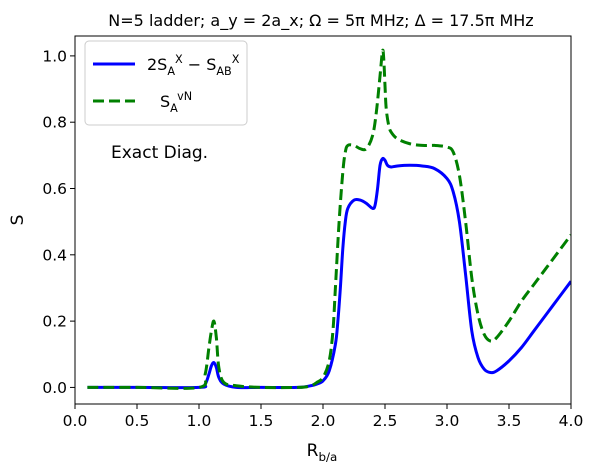 This screenshot has width=596, height=470. Describe the element at coordinates (58, 222) in the screenshot. I see `y-axis-ticks: 0.0 0.2 0.4 0.6 0.8 1.0` at that location.